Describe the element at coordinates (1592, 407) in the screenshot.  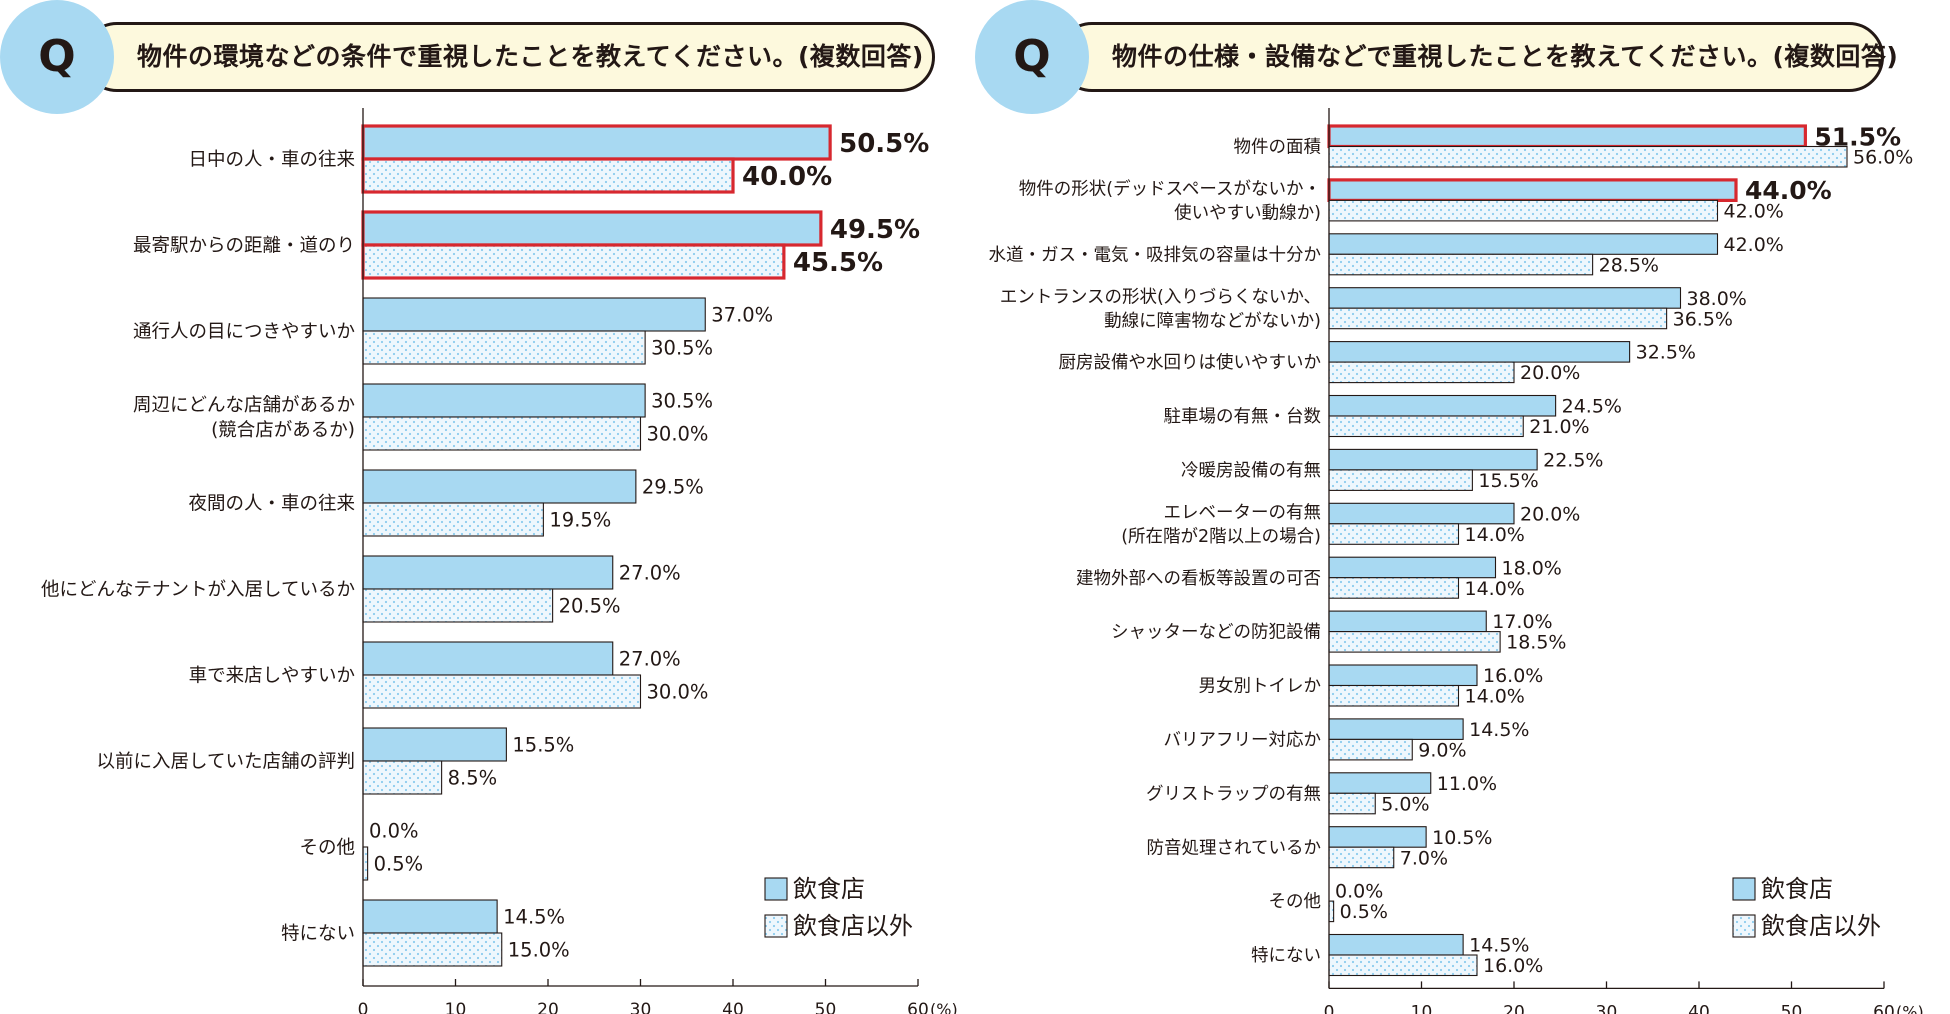
I see `data-label: 24.5%` at that location.